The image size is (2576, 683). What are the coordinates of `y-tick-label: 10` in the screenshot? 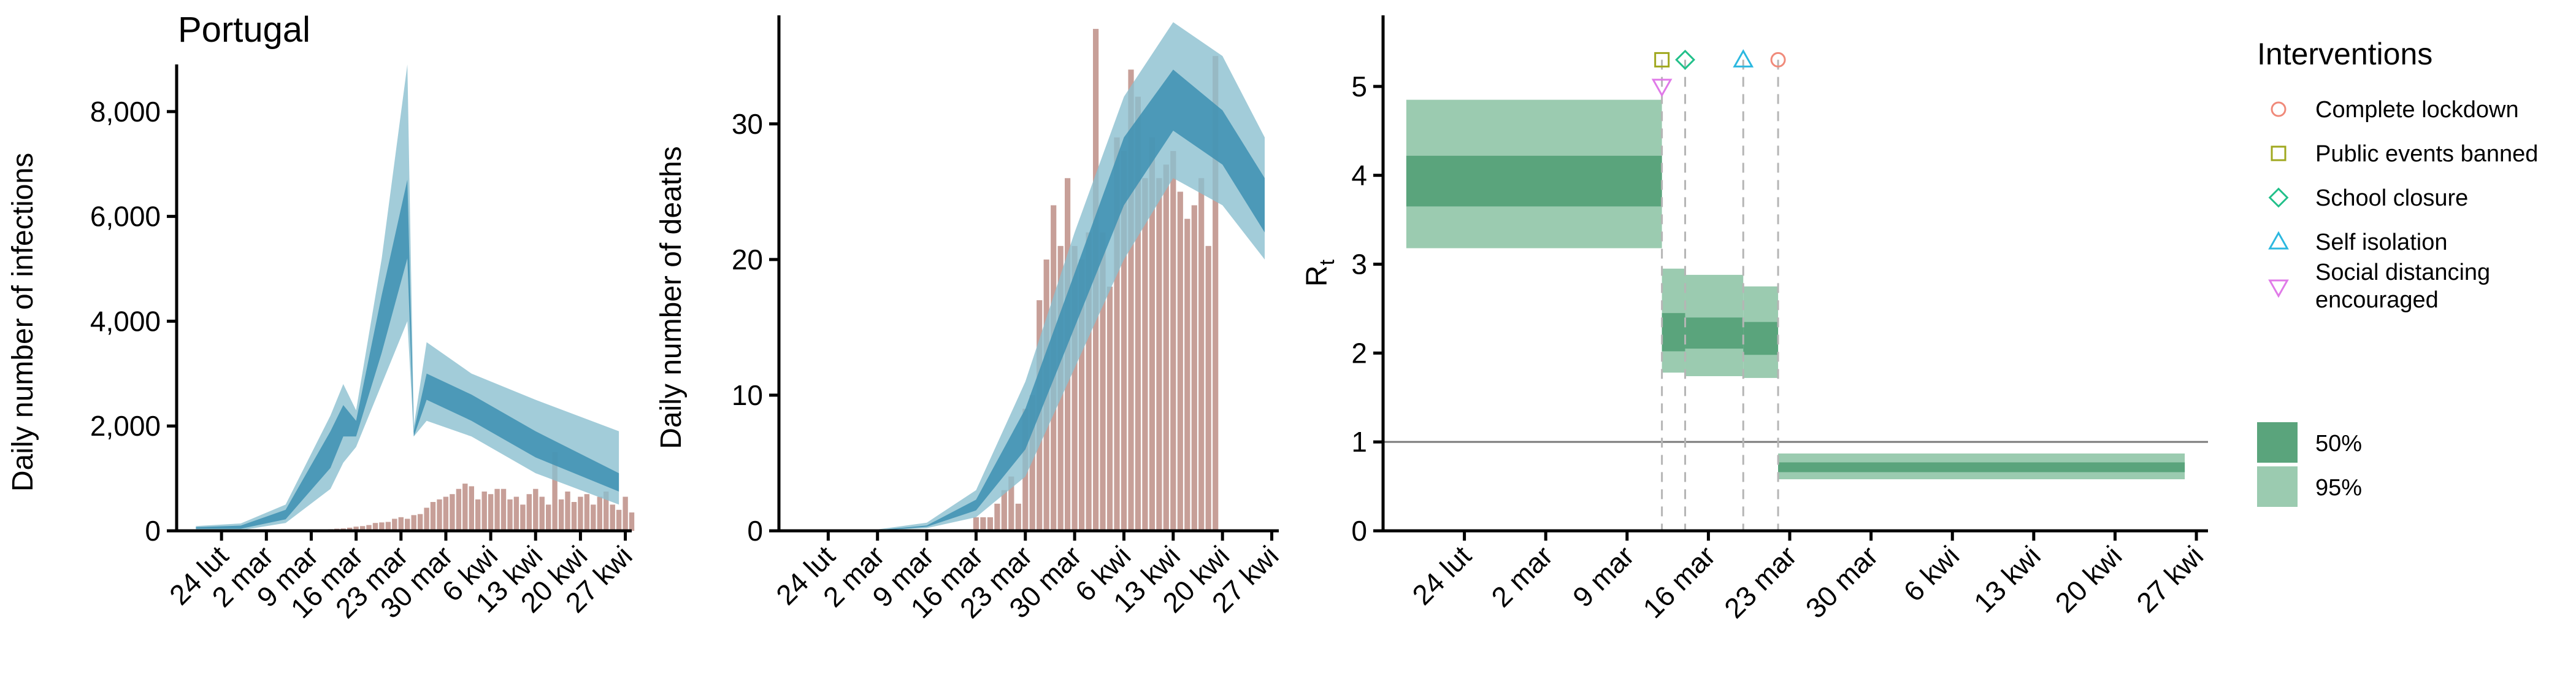 It's located at (747, 395).